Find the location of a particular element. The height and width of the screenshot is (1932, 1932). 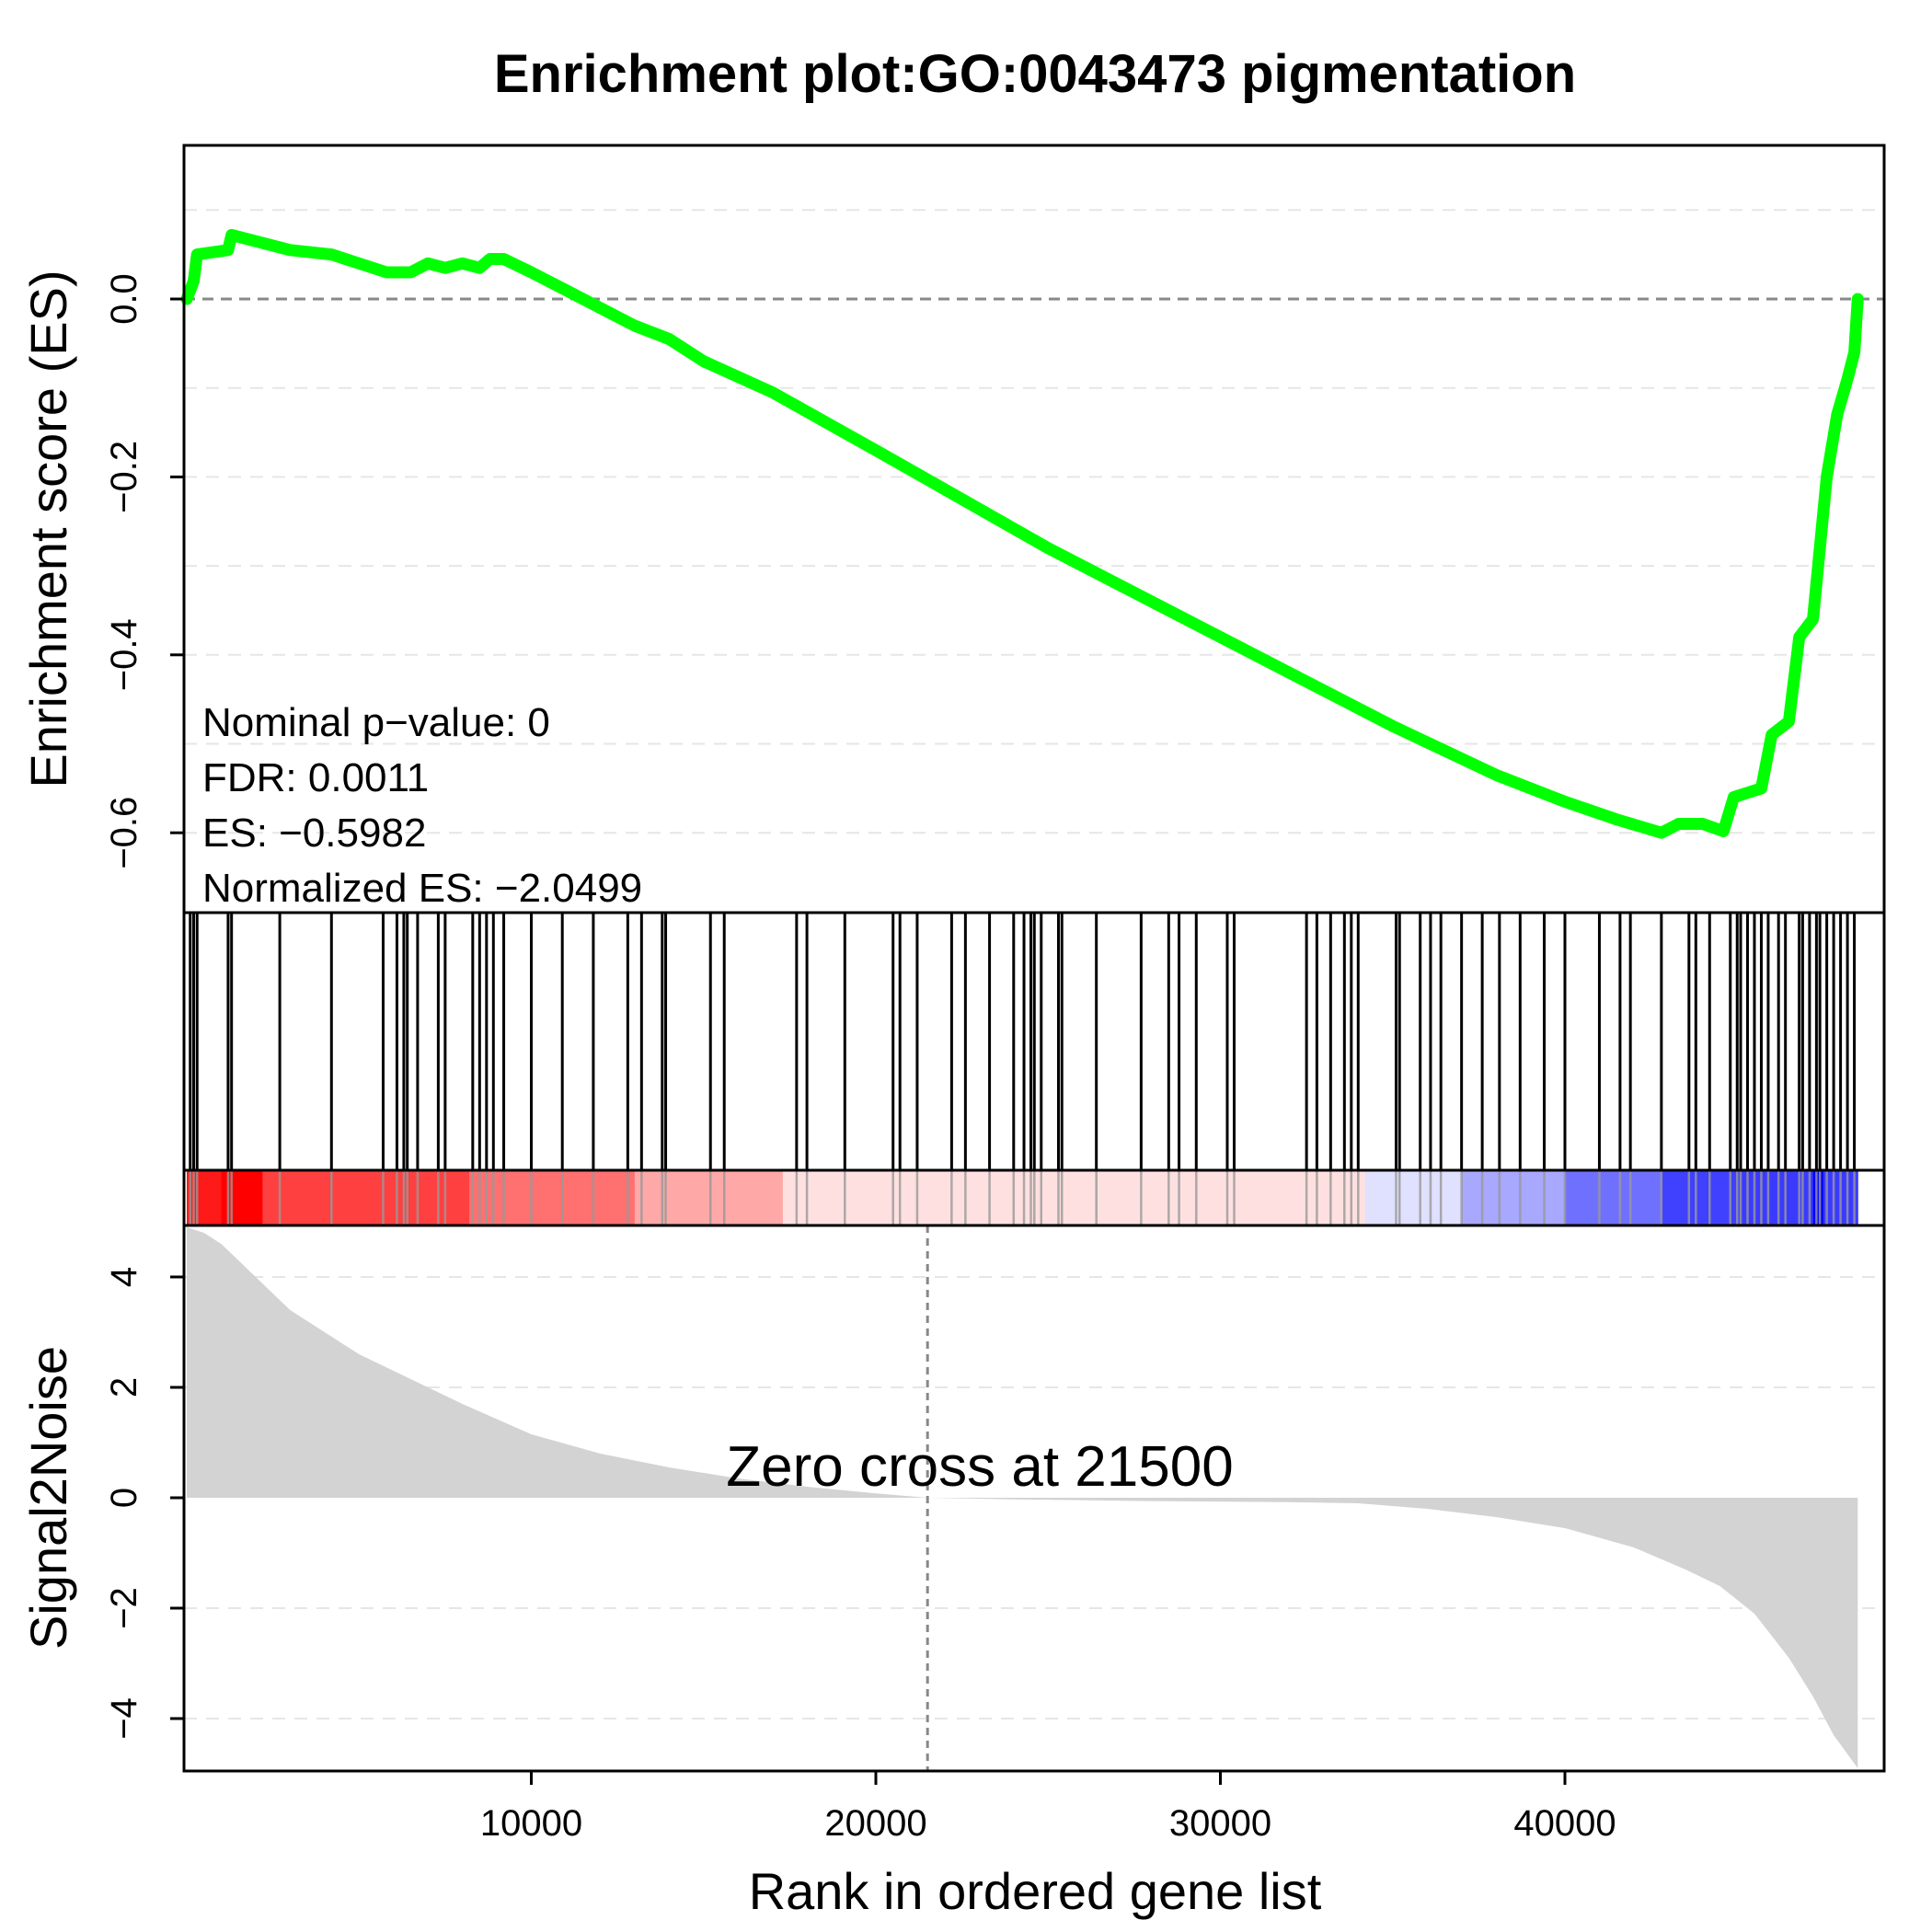

s2n-y-axis-label: Signal2Noise is located at coordinates (48, 1498).